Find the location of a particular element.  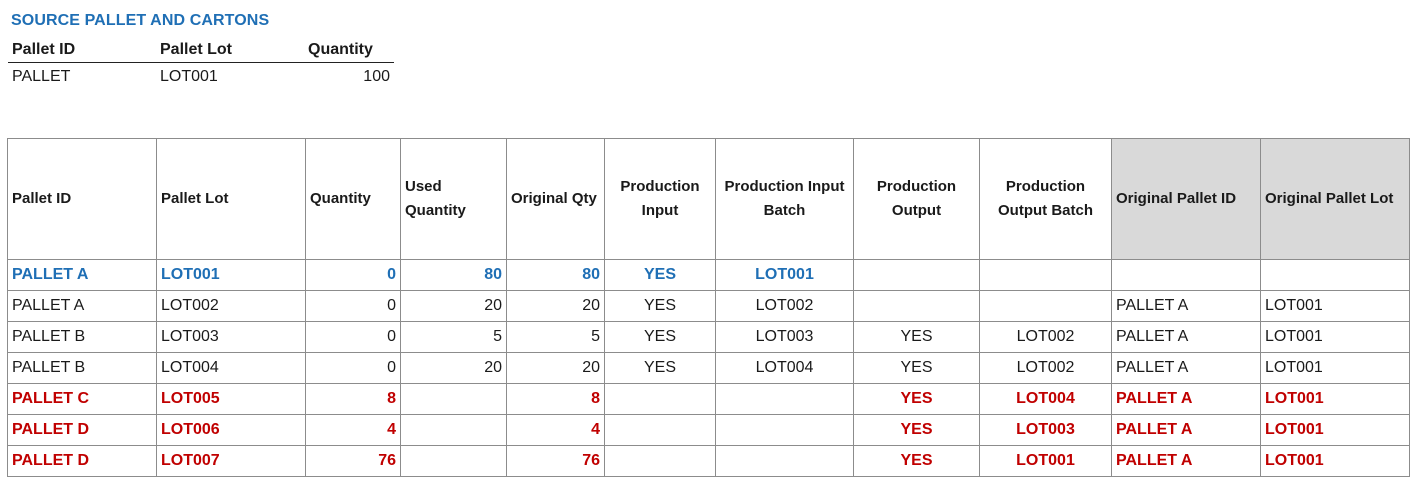

cell-pallet-lot: LOT002 is located at coordinates (231, 306).